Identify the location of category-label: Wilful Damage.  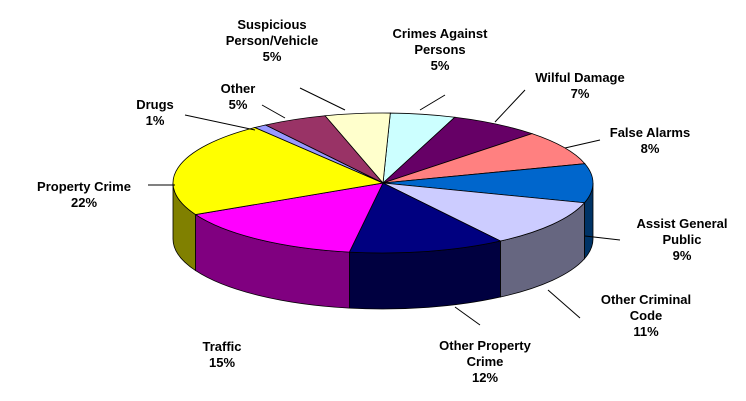
(580, 77).